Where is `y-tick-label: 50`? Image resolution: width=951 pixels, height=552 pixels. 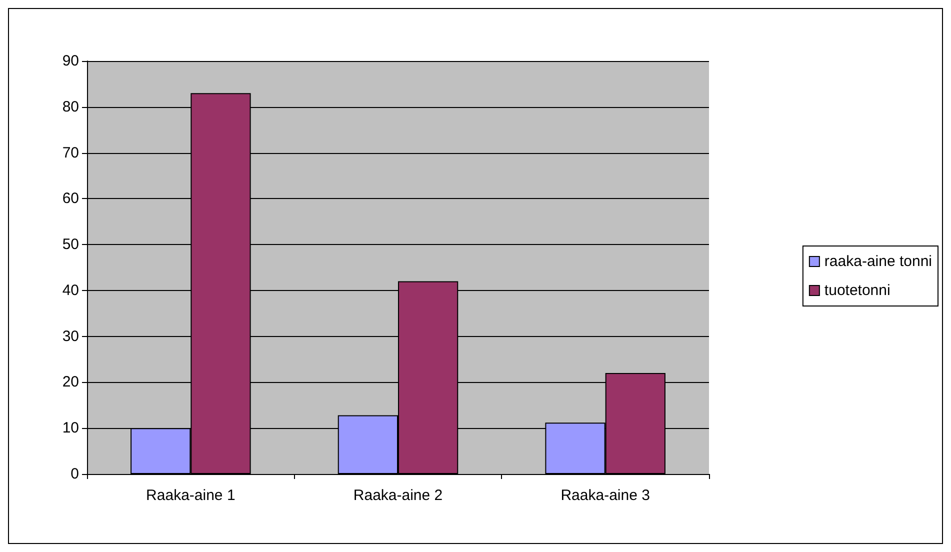
y-tick-label: 50 is located at coordinates (70, 245).